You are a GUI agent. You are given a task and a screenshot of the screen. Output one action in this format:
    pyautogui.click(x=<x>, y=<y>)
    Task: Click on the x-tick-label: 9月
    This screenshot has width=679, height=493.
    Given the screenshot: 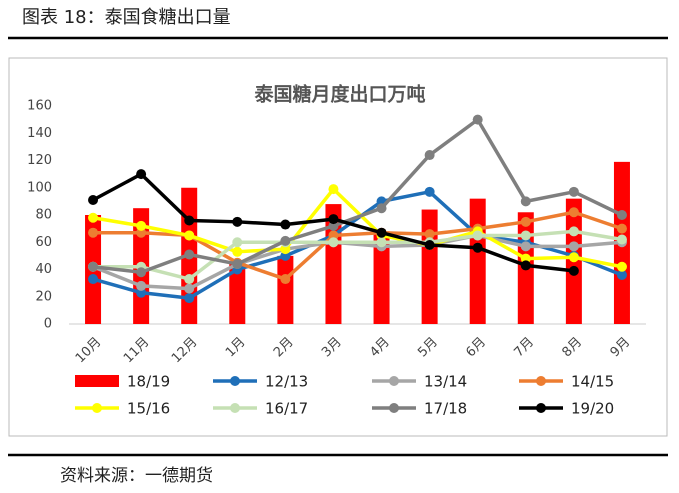 What is the action you would take?
    pyautogui.click(x=621, y=348)
    